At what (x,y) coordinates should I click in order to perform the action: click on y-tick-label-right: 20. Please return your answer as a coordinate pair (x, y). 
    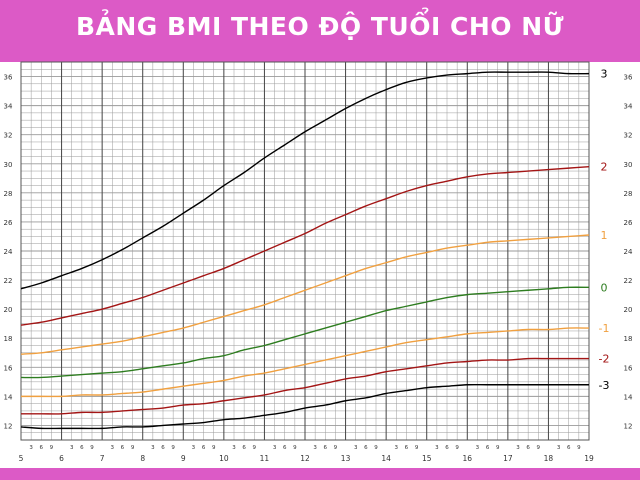
    Looking at the image, I should click on (628, 310).